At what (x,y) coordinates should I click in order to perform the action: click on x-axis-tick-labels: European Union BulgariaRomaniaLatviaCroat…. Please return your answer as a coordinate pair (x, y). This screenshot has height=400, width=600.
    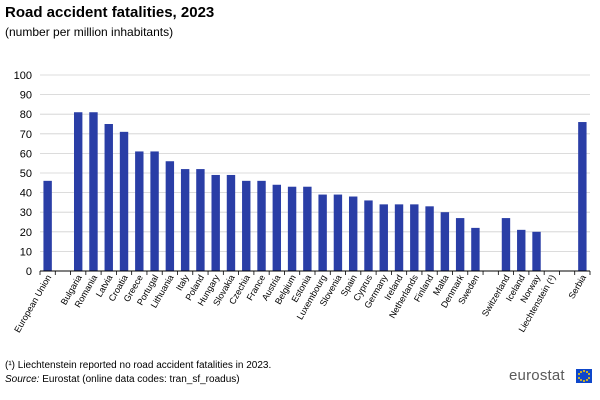
    Looking at the image, I should click on (300, 304).